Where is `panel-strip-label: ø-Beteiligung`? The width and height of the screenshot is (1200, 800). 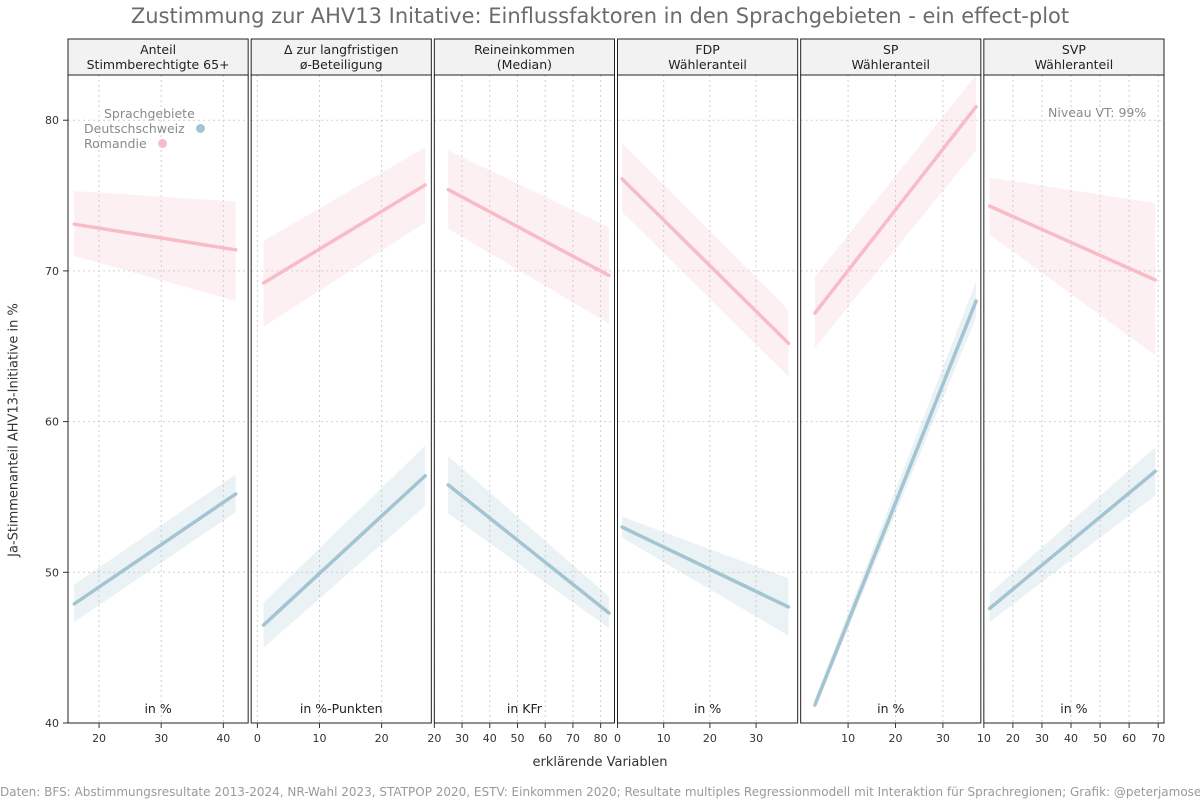 panel-strip-label: ø-Beteiligung is located at coordinates (341, 64).